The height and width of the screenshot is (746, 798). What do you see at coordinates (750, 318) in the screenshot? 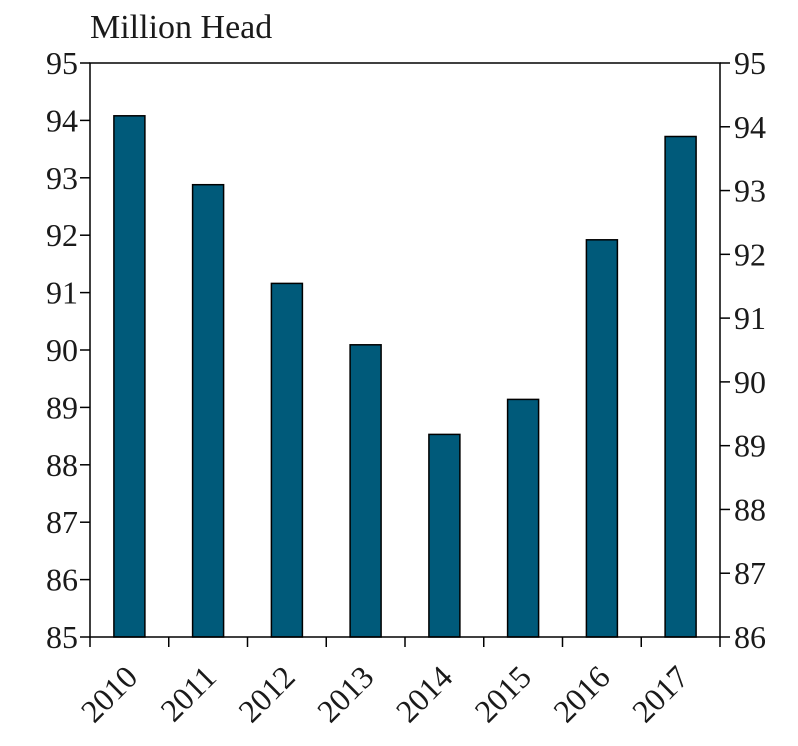
I see `right-tick-label: 91` at bounding box center [750, 318].